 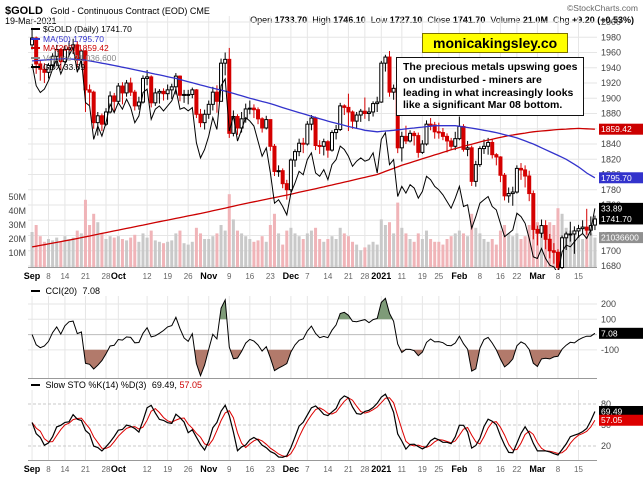 What do you see at coordinates (322, 362) in the screenshot?
I see `cci-oversold-fill` at bounding box center [322, 362].